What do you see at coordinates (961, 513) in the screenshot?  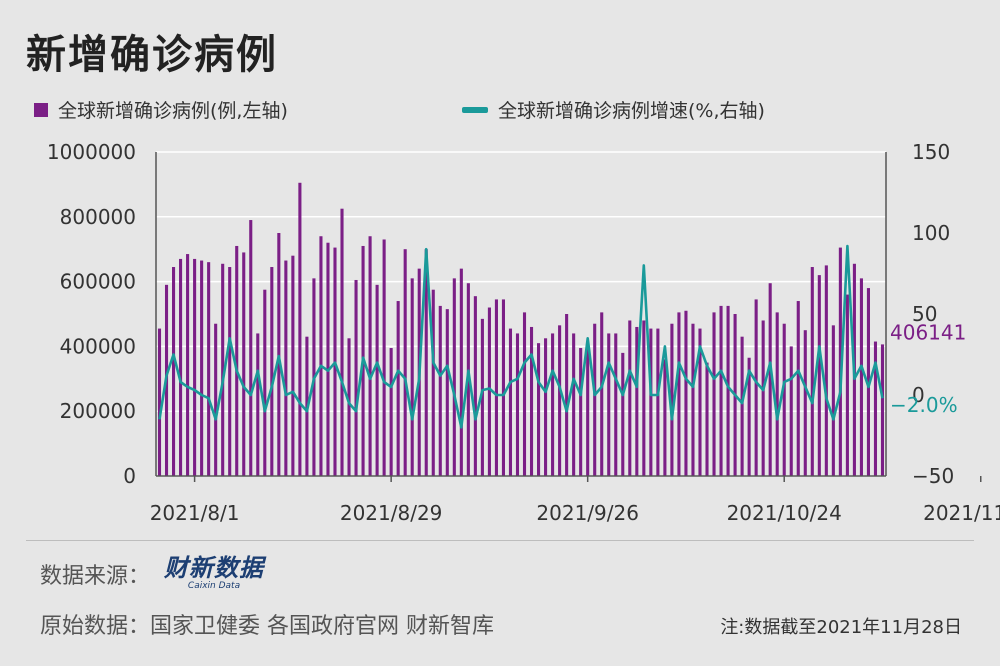 I see `x-tick-label: 2021/11/21` at bounding box center [961, 513].